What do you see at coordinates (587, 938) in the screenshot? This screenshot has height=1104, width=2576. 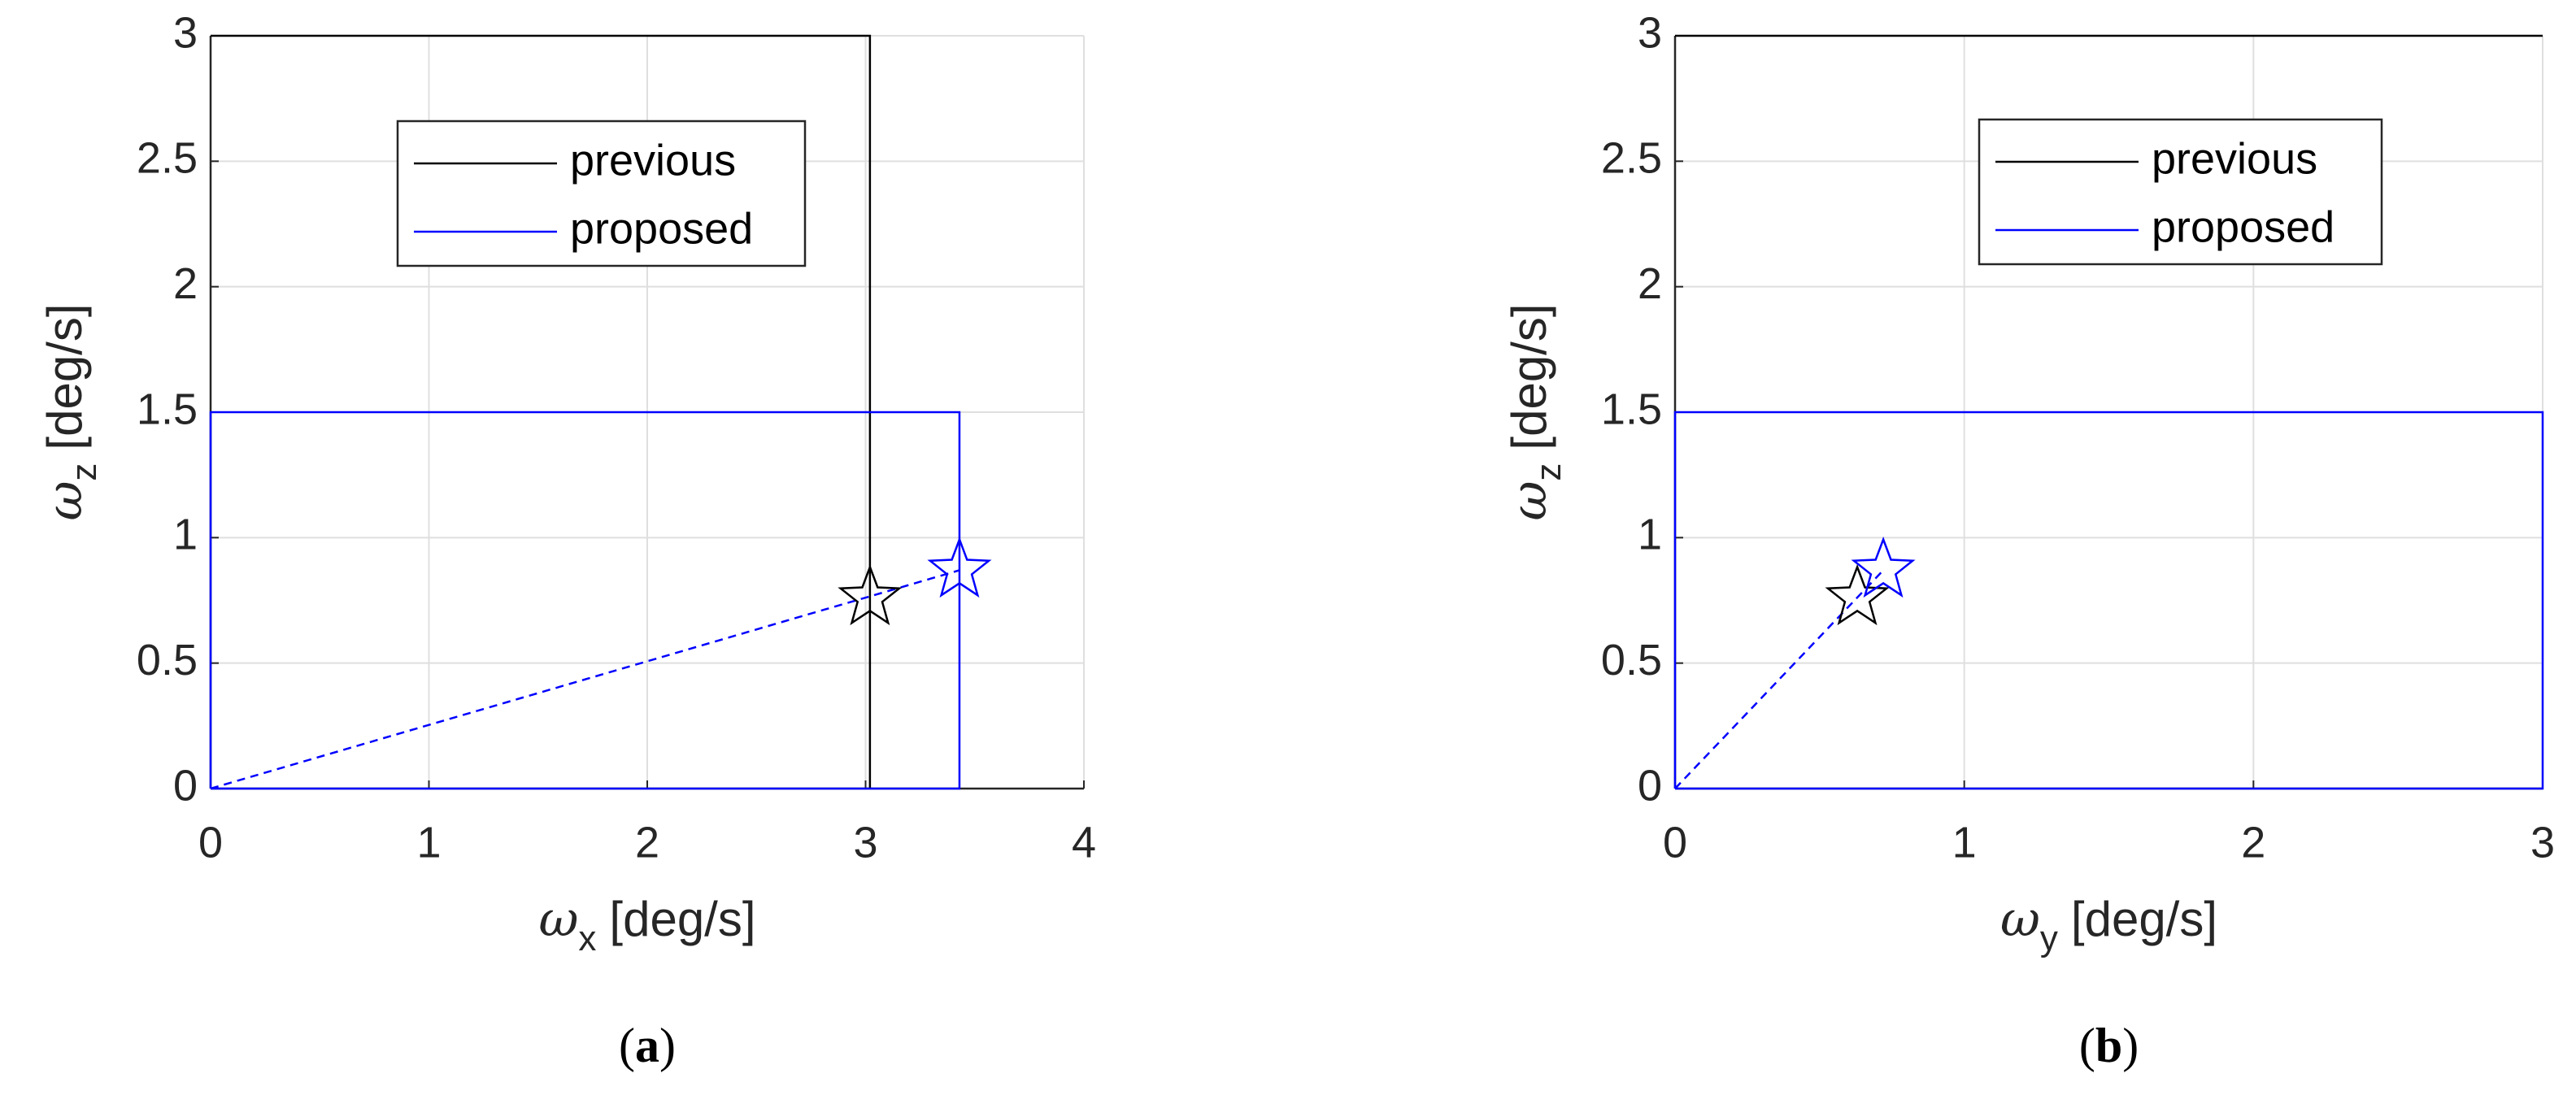 I see `axis-subscript: x` at bounding box center [587, 938].